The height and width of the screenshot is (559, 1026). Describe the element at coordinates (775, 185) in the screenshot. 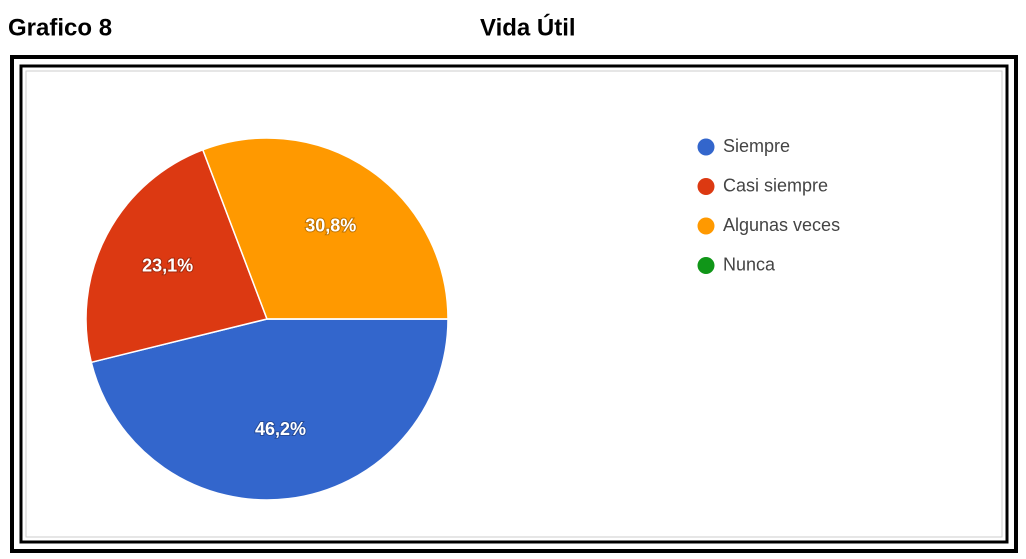

I see `legend-label: Casi siempre` at that location.